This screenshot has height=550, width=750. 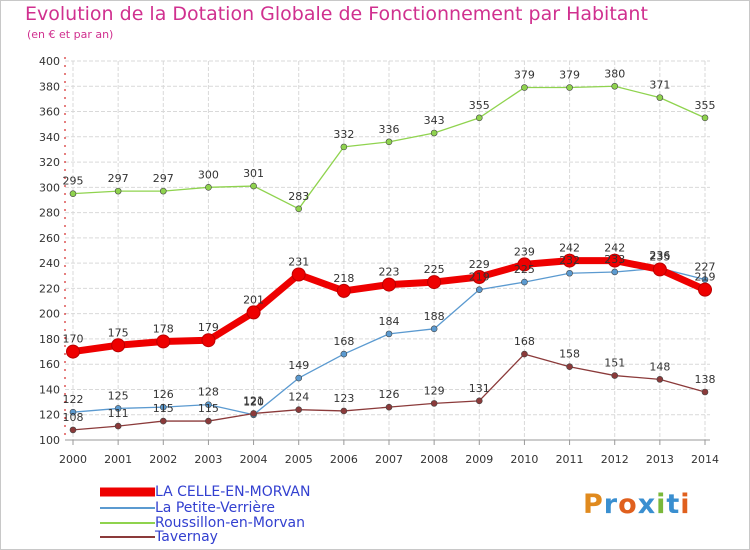 What do you see at coordinates (705, 267) in the screenshot?
I see `data-label: 227` at bounding box center [705, 267].